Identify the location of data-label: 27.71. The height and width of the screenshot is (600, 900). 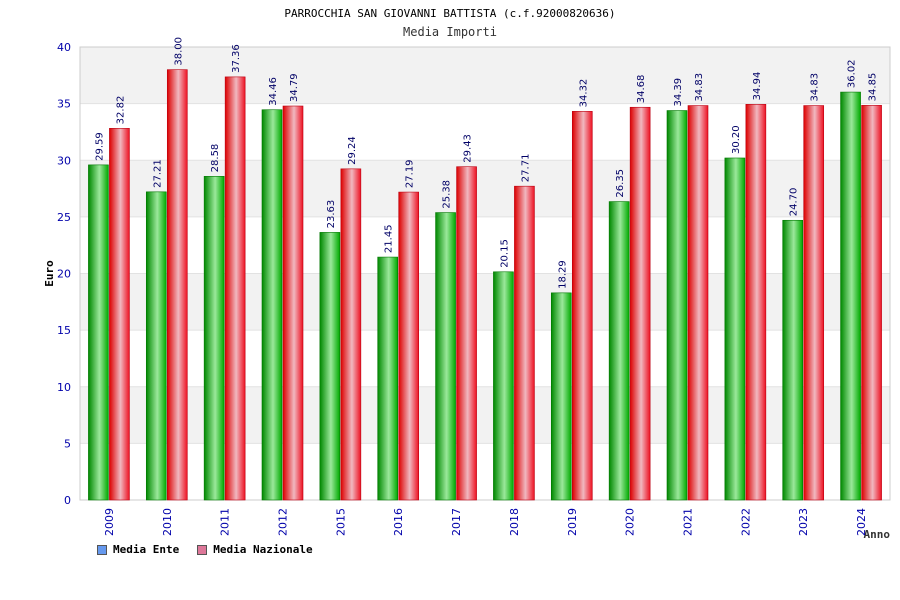
(525, 168).